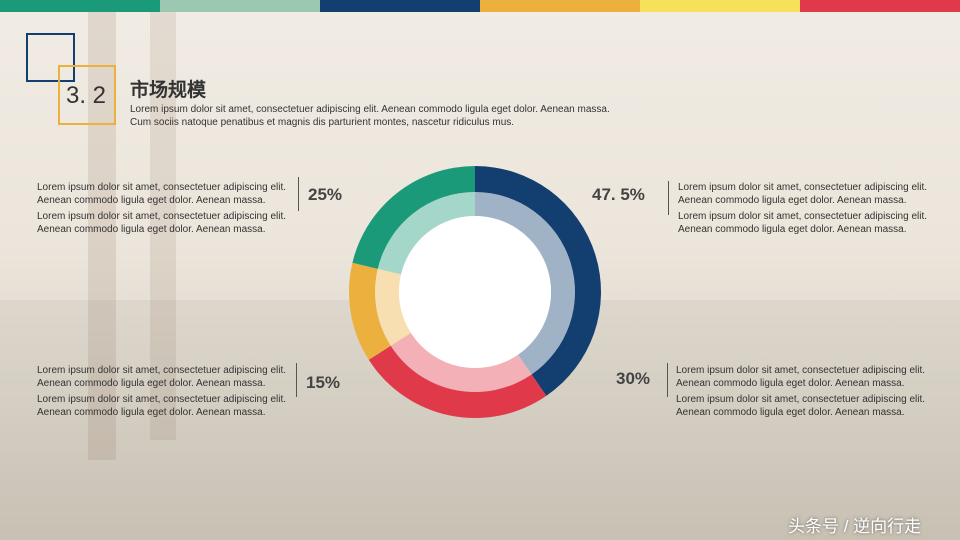  I want to click on value-label: 30%, so click(633, 378).